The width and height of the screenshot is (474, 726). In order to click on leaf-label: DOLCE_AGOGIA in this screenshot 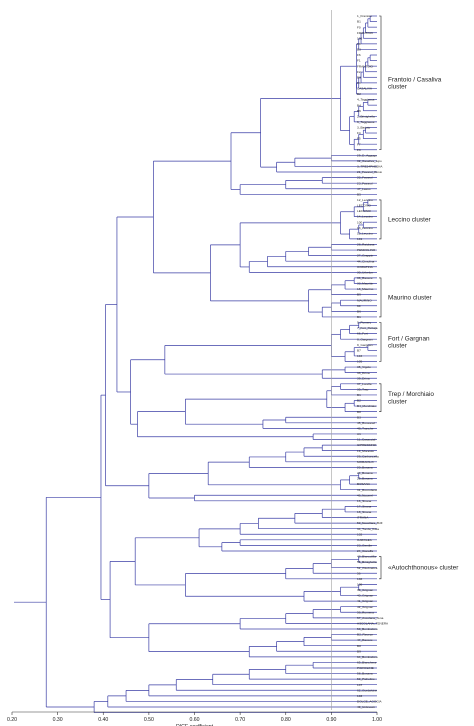, I will do `click(370, 702)`.